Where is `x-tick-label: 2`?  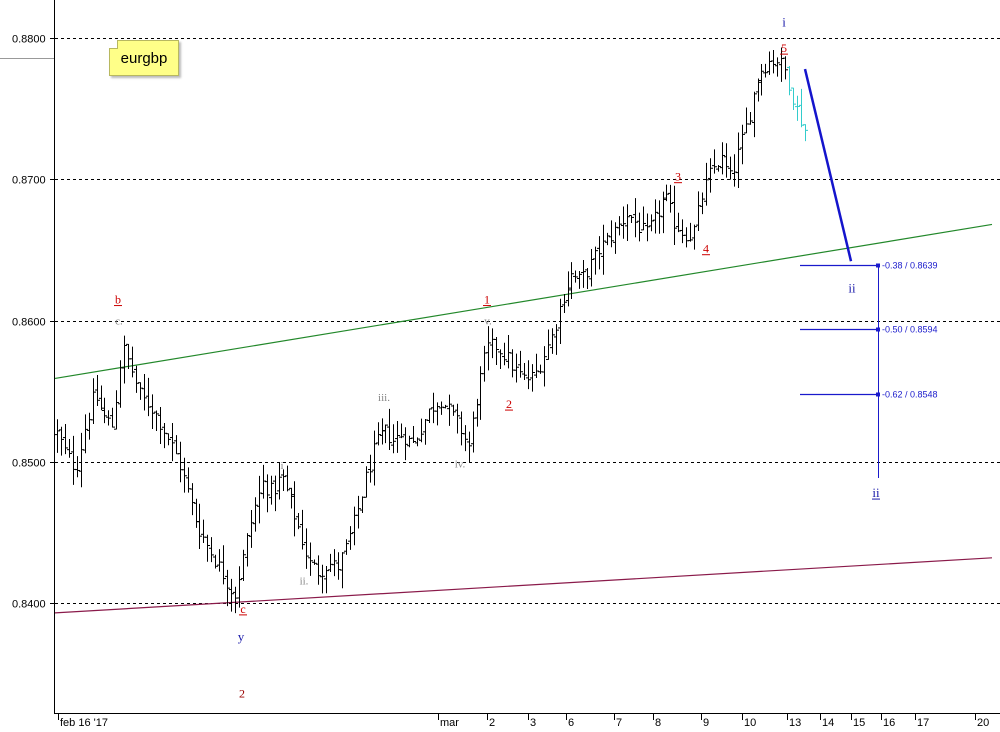
x-tick-label: 2 is located at coordinates (492, 723).